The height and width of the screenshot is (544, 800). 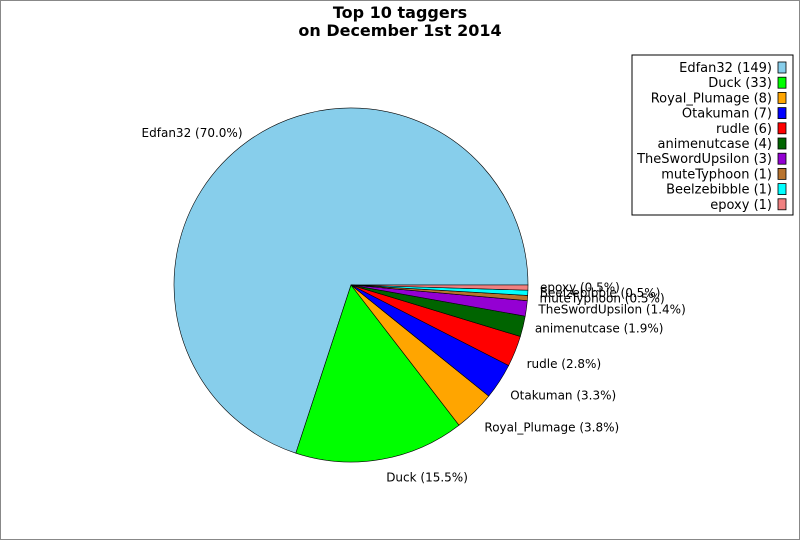 I want to click on slice-label-epoxy: epoxy (0.5%), so click(x=580, y=288).